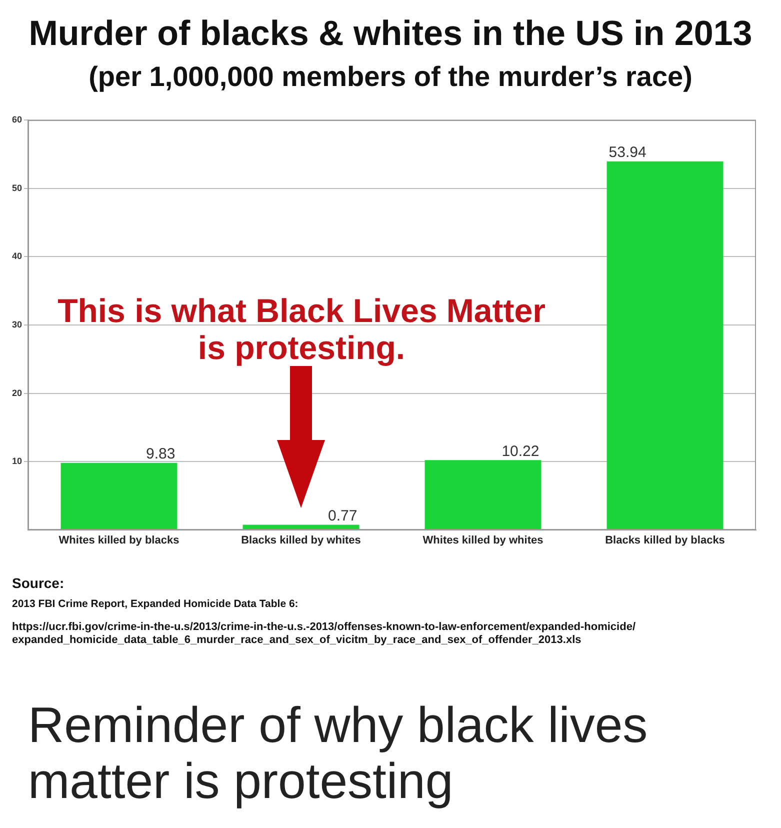 This screenshot has width=781, height=828. Describe the element at coordinates (391, 34) in the screenshot. I see `chart-title: Murder of blacks & whites in the US in 2013` at that location.